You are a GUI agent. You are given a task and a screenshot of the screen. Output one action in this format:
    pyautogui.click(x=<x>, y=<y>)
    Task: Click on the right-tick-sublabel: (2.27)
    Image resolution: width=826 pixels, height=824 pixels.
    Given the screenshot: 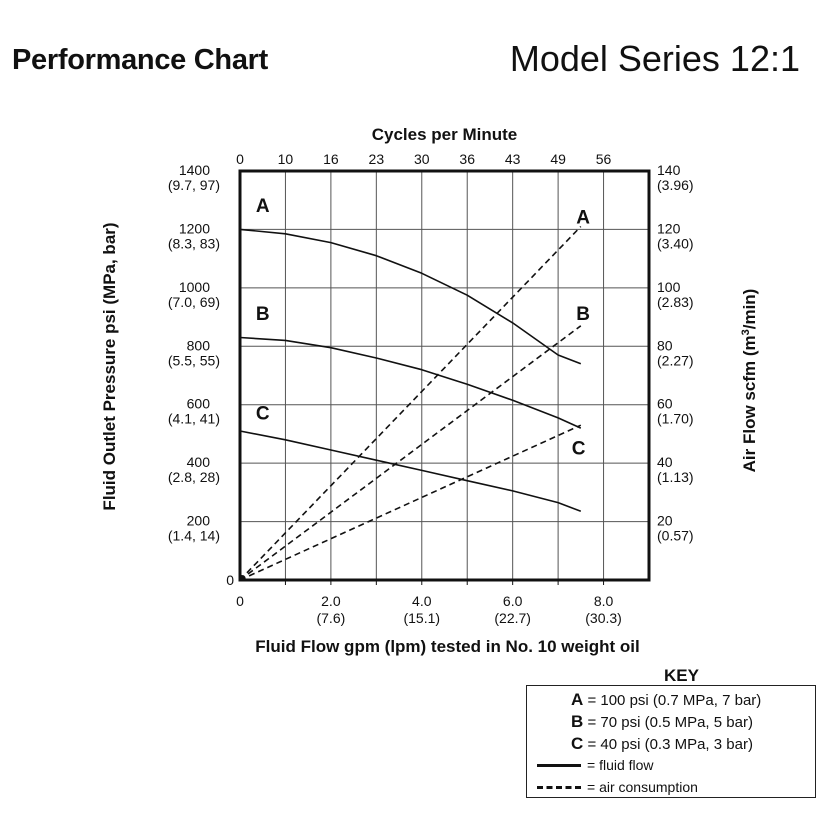 What is the action you would take?
    pyautogui.click(x=675, y=360)
    